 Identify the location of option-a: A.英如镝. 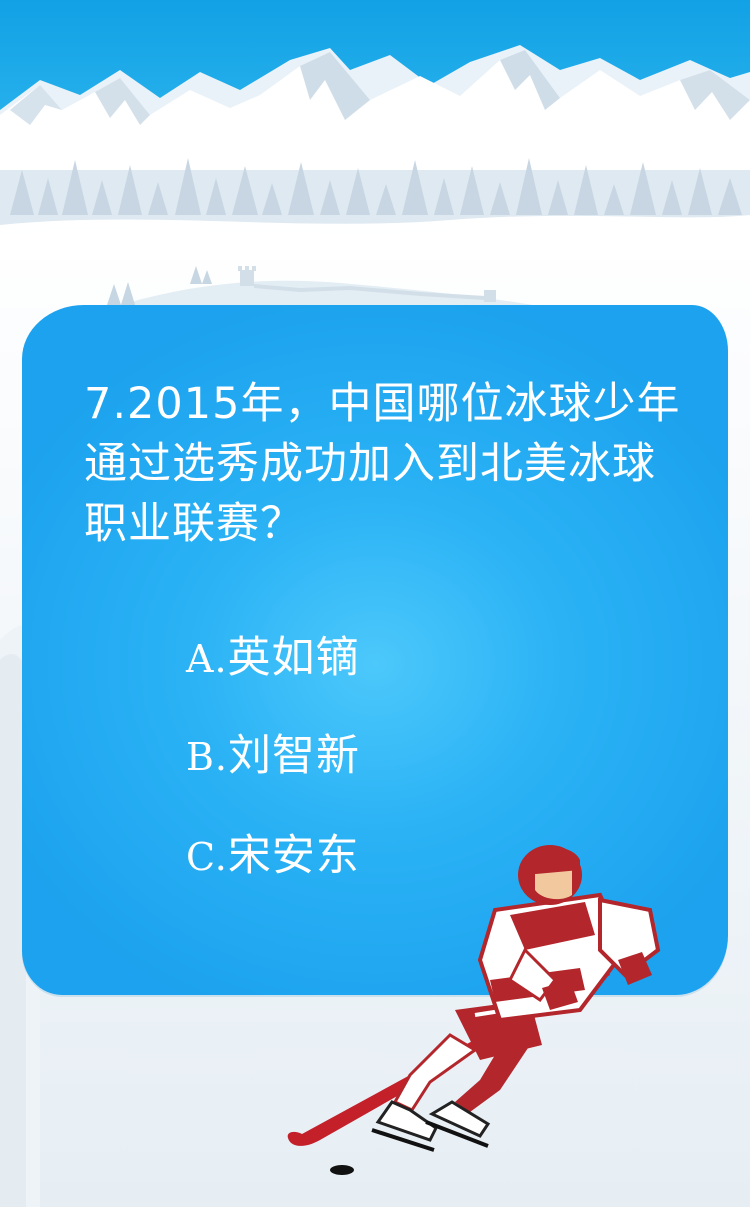
(273, 658).